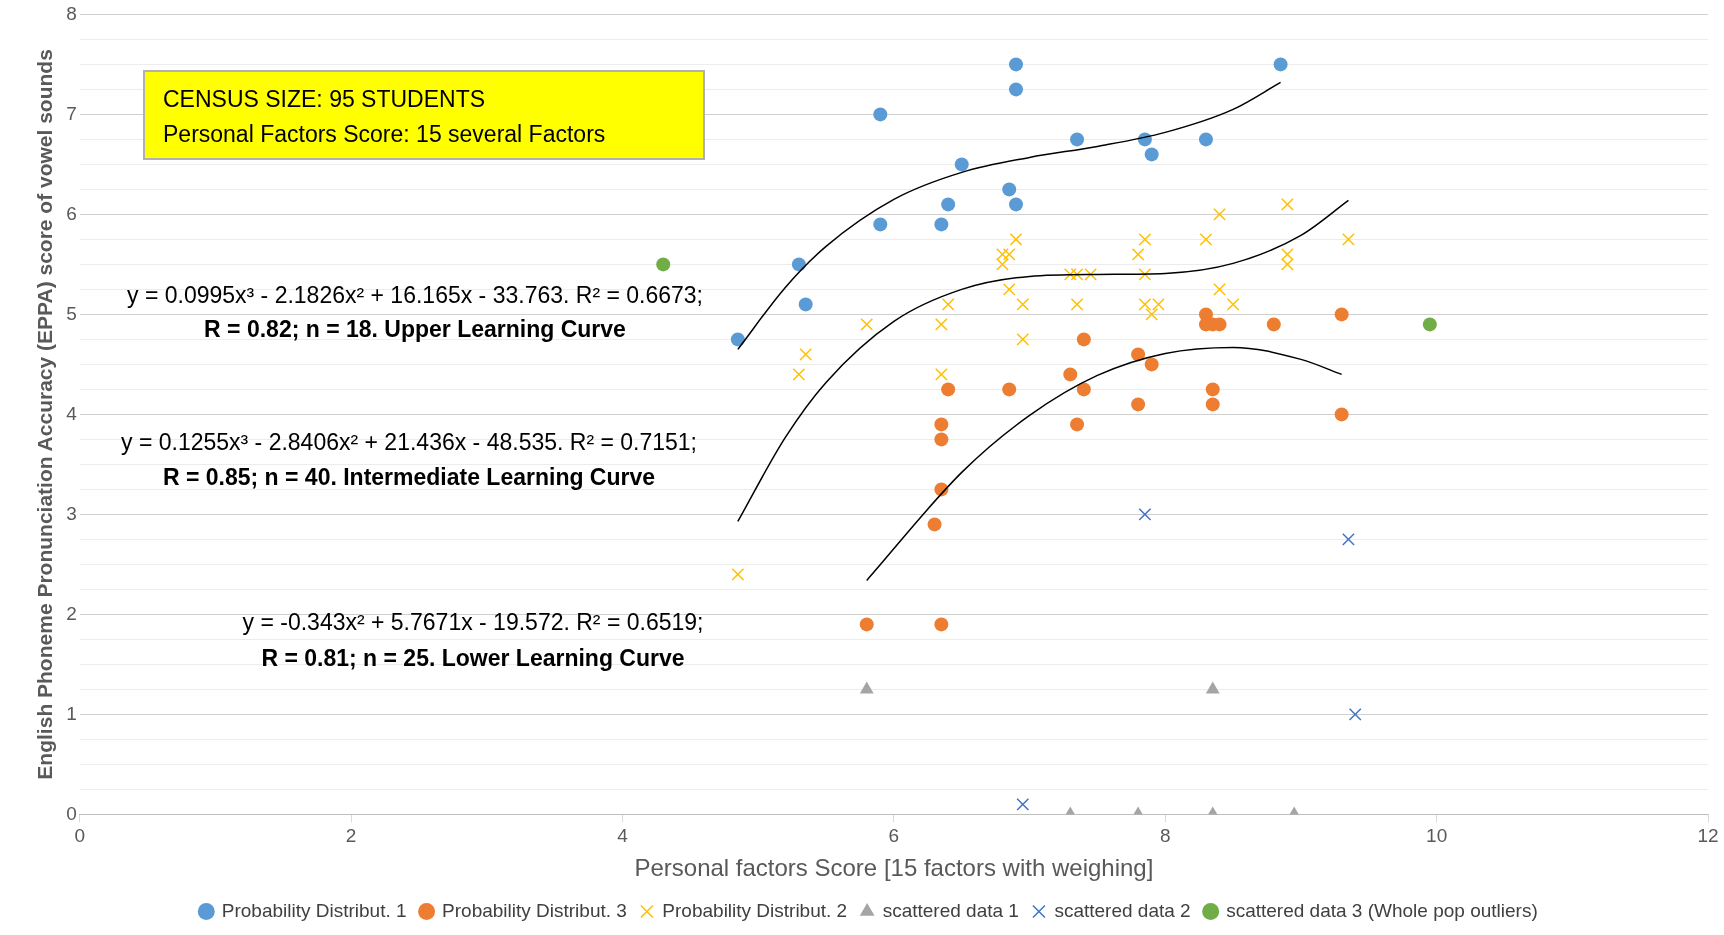 The height and width of the screenshot is (935, 1724). Describe the element at coordinates (1382, 910) in the screenshot. I see `legend-label: scattered data 3 (Whole pop outliers)` at that location.